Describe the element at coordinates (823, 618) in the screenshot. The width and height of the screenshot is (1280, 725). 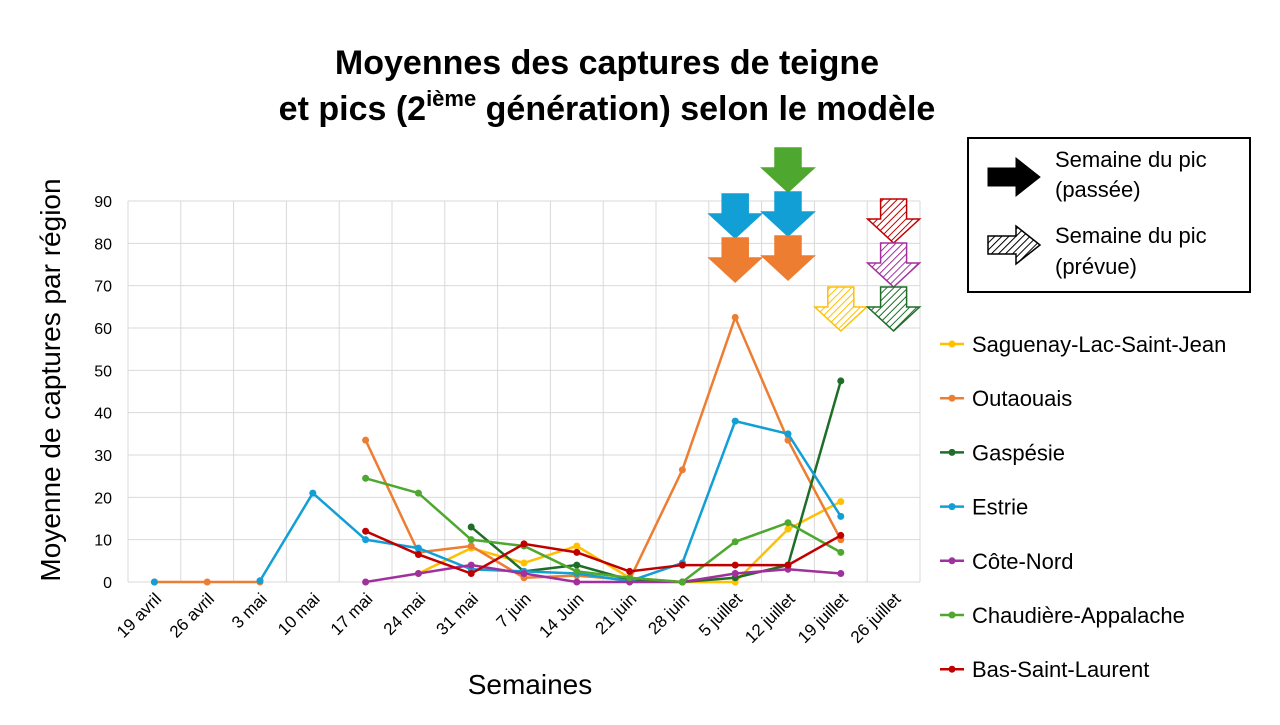
I see `x-tick-label: 19 juillet` at that location.